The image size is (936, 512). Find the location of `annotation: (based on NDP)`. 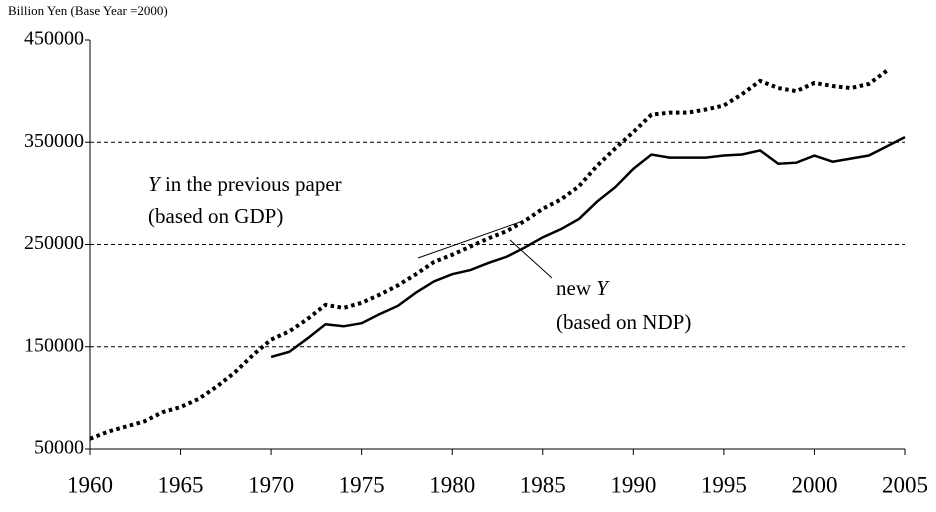

annotation: (based on NDP) is located at coordinates (623, 322).